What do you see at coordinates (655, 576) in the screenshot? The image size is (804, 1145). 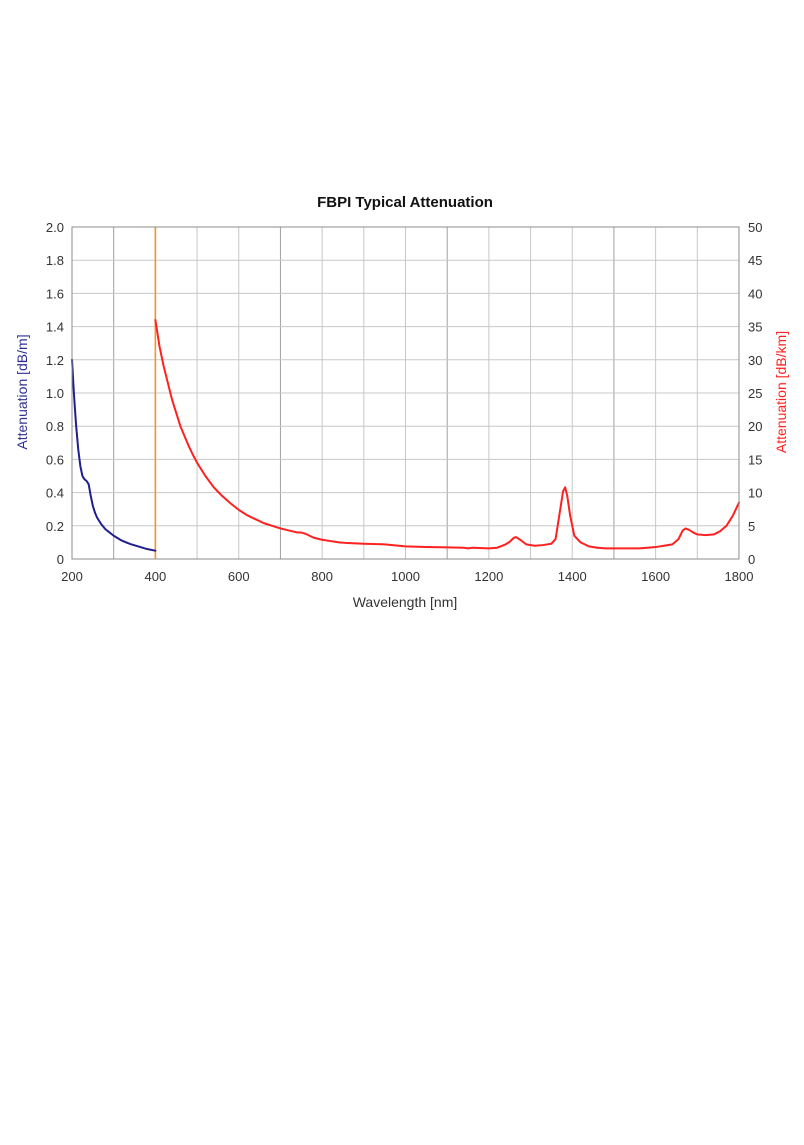 I see `x-tick-label: 1600` at bounding box center [655, 576].